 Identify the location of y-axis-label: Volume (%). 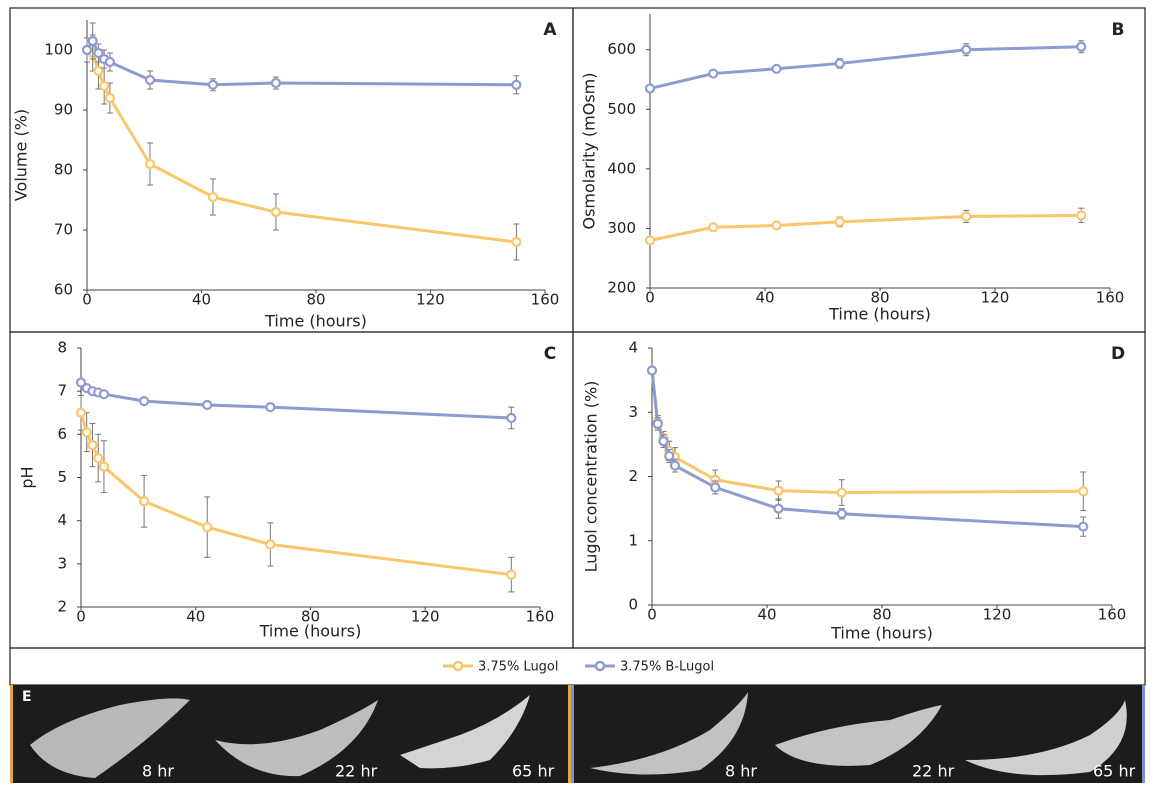
(21, 155).